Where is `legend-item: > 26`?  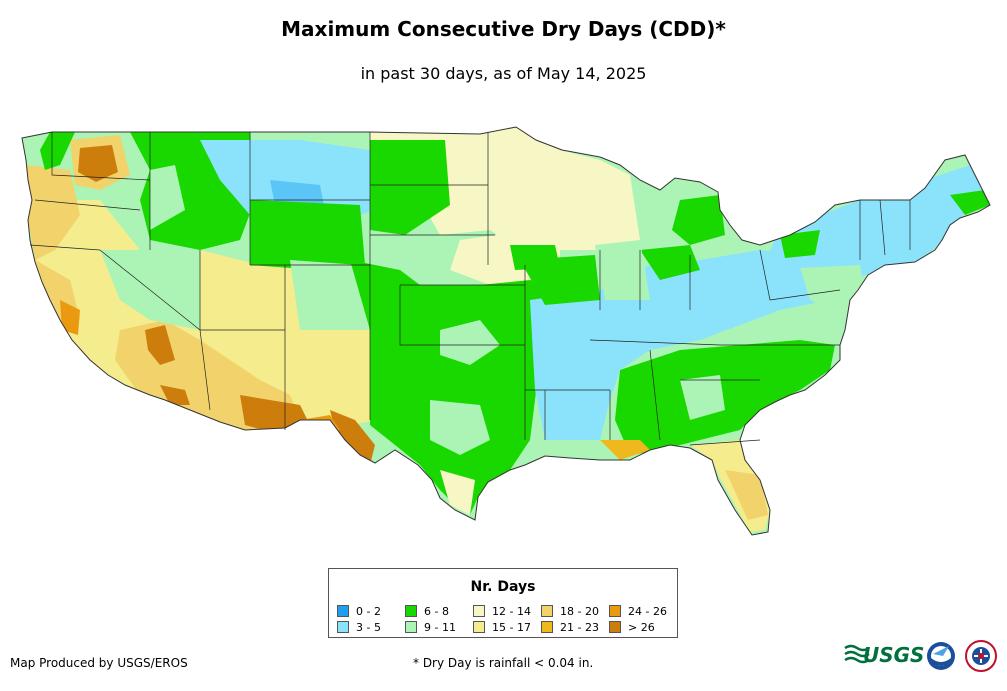
legend-item: > 26 is located at coordinates (643, 627).